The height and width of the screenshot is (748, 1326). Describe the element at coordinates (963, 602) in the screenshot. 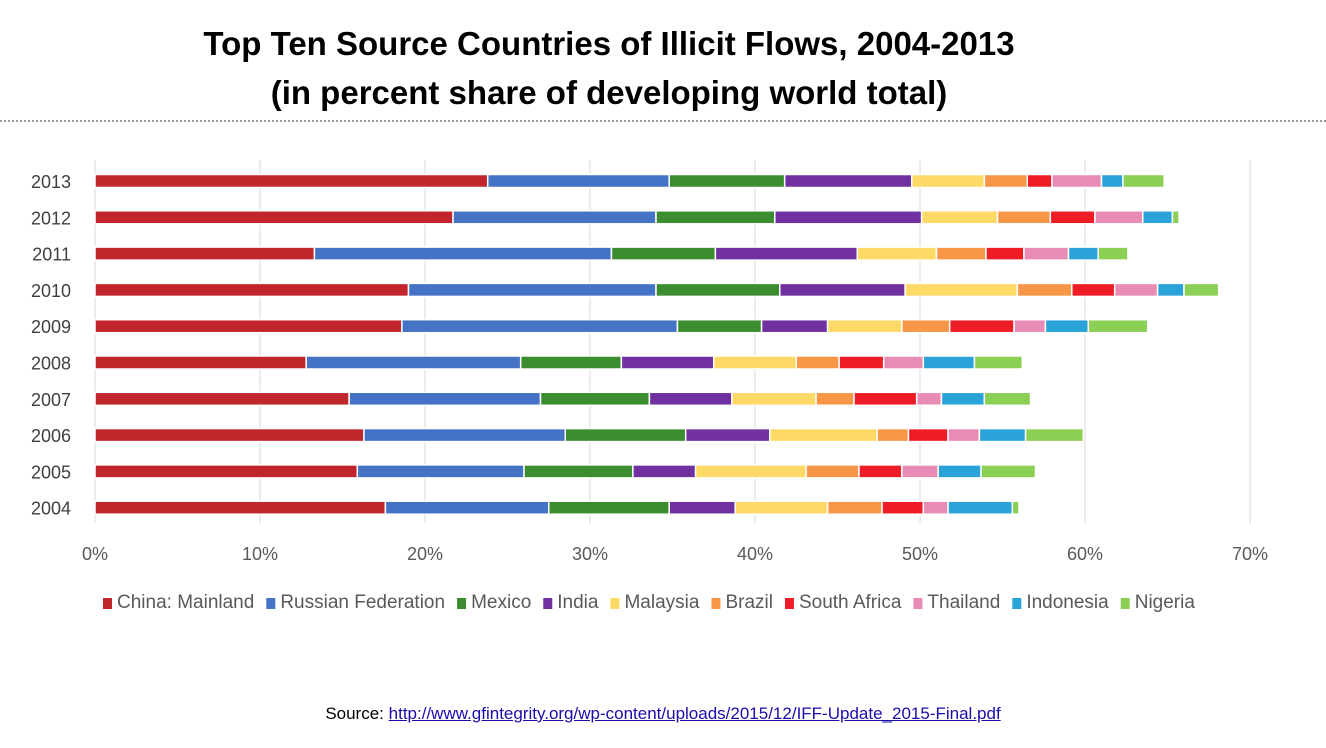

I see `legend-label: Thailand` at that location.